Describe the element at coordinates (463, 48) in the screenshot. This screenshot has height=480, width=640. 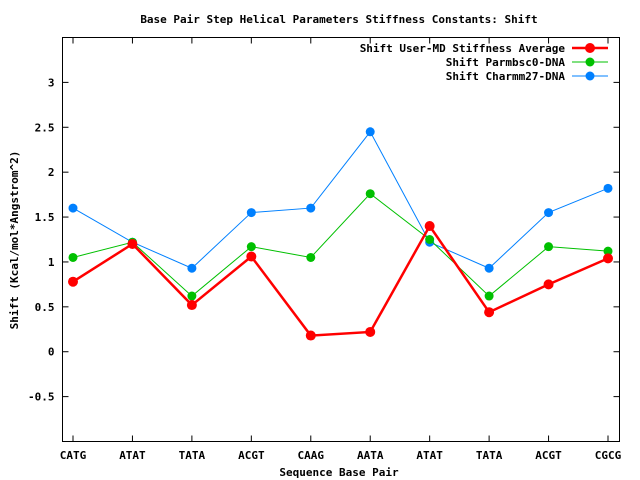
I see `legend-label: Shift User-MD Stiffness Average` at that location.